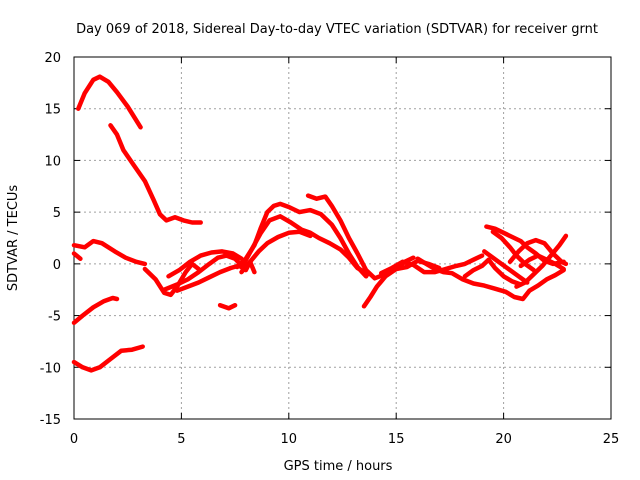 The width and height of the screenshot is (640, 480). Describe the element at coordinates (503, 439) in the screenshot. I see `x-tick-label: 20` at that location.